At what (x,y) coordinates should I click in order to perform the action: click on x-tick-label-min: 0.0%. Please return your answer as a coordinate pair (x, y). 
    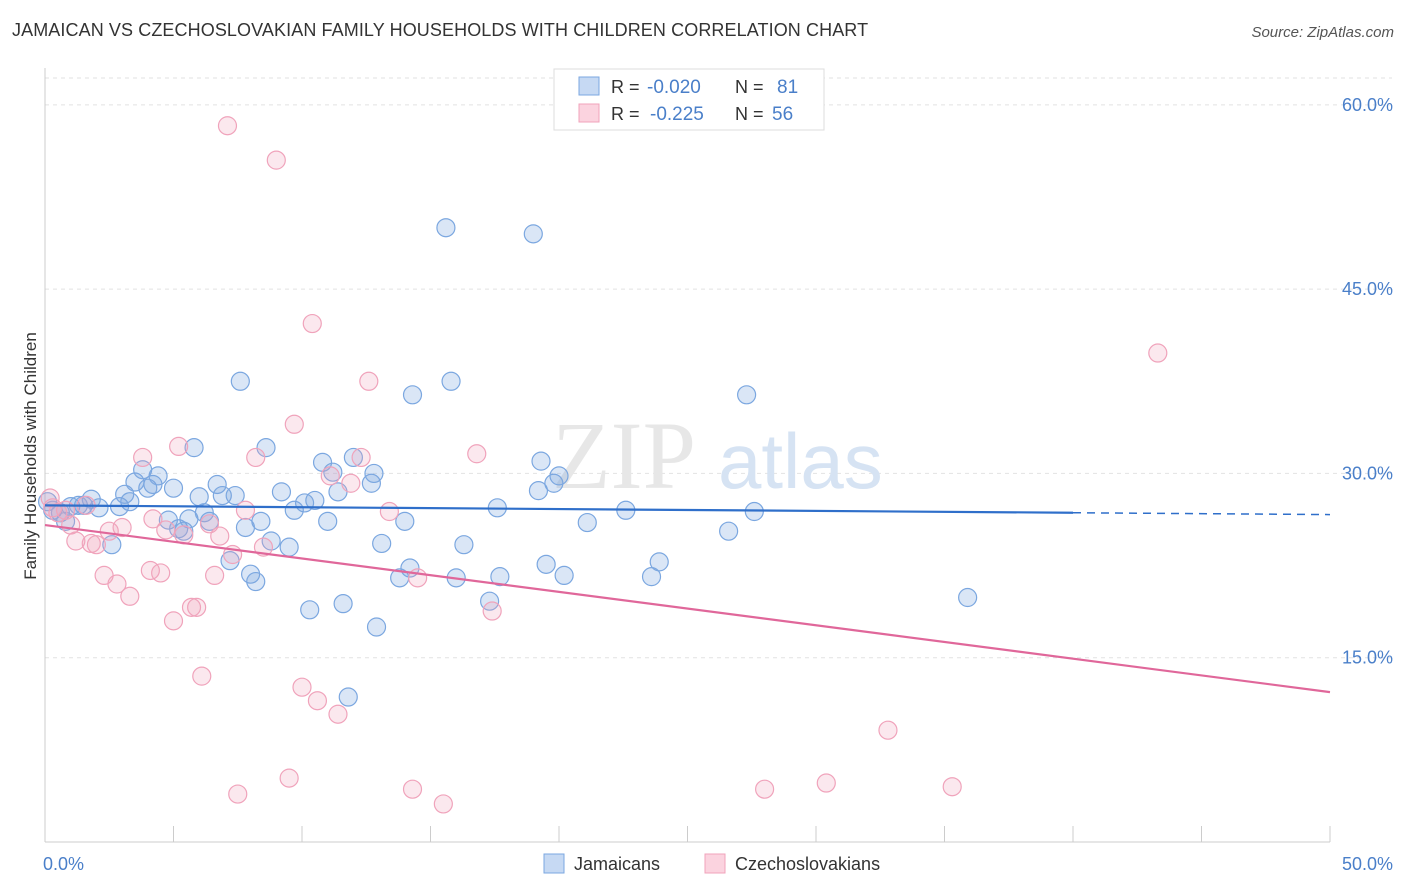
    Looking at the image, I should click on (63, 864).